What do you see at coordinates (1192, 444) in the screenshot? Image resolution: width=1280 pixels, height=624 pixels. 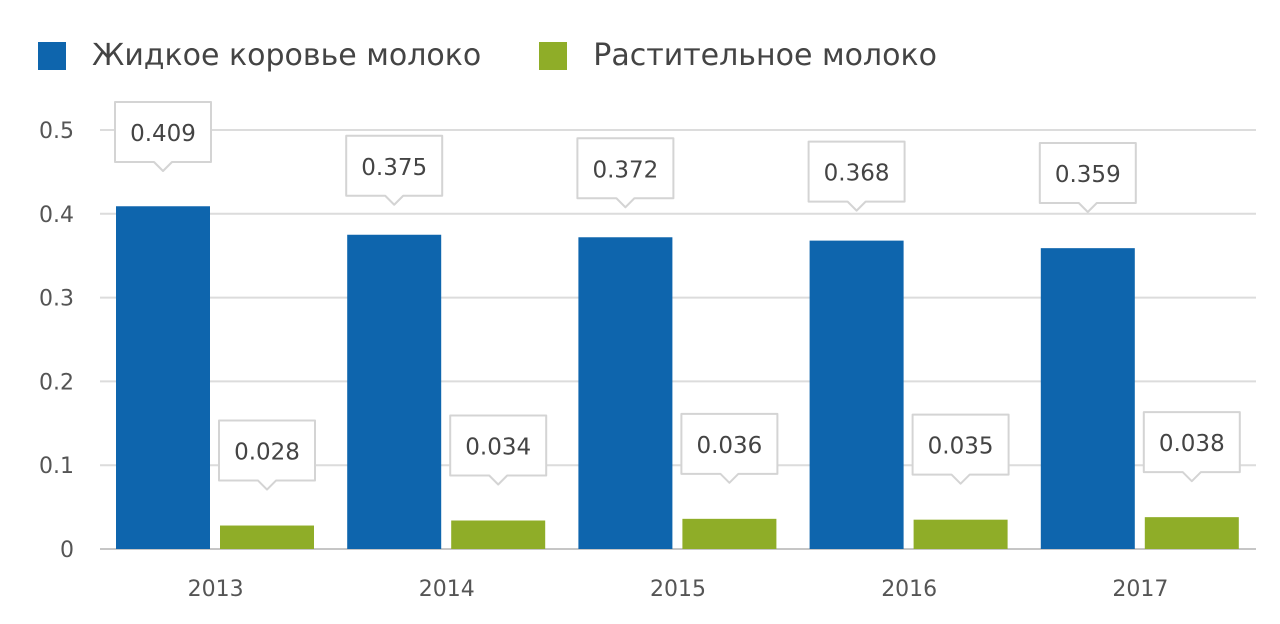 I see `data-label: 0.038` at bounding box center [1192, 444].